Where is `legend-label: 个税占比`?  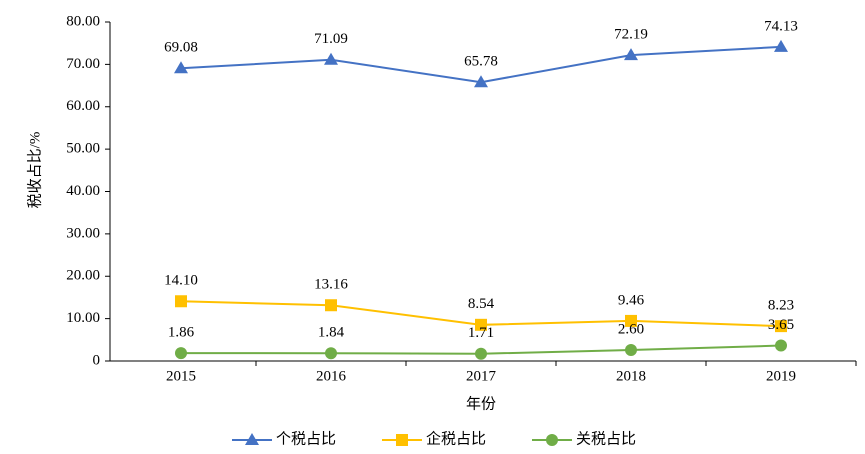 legend-label: 个税占比 is located at coordinates (306, 438).